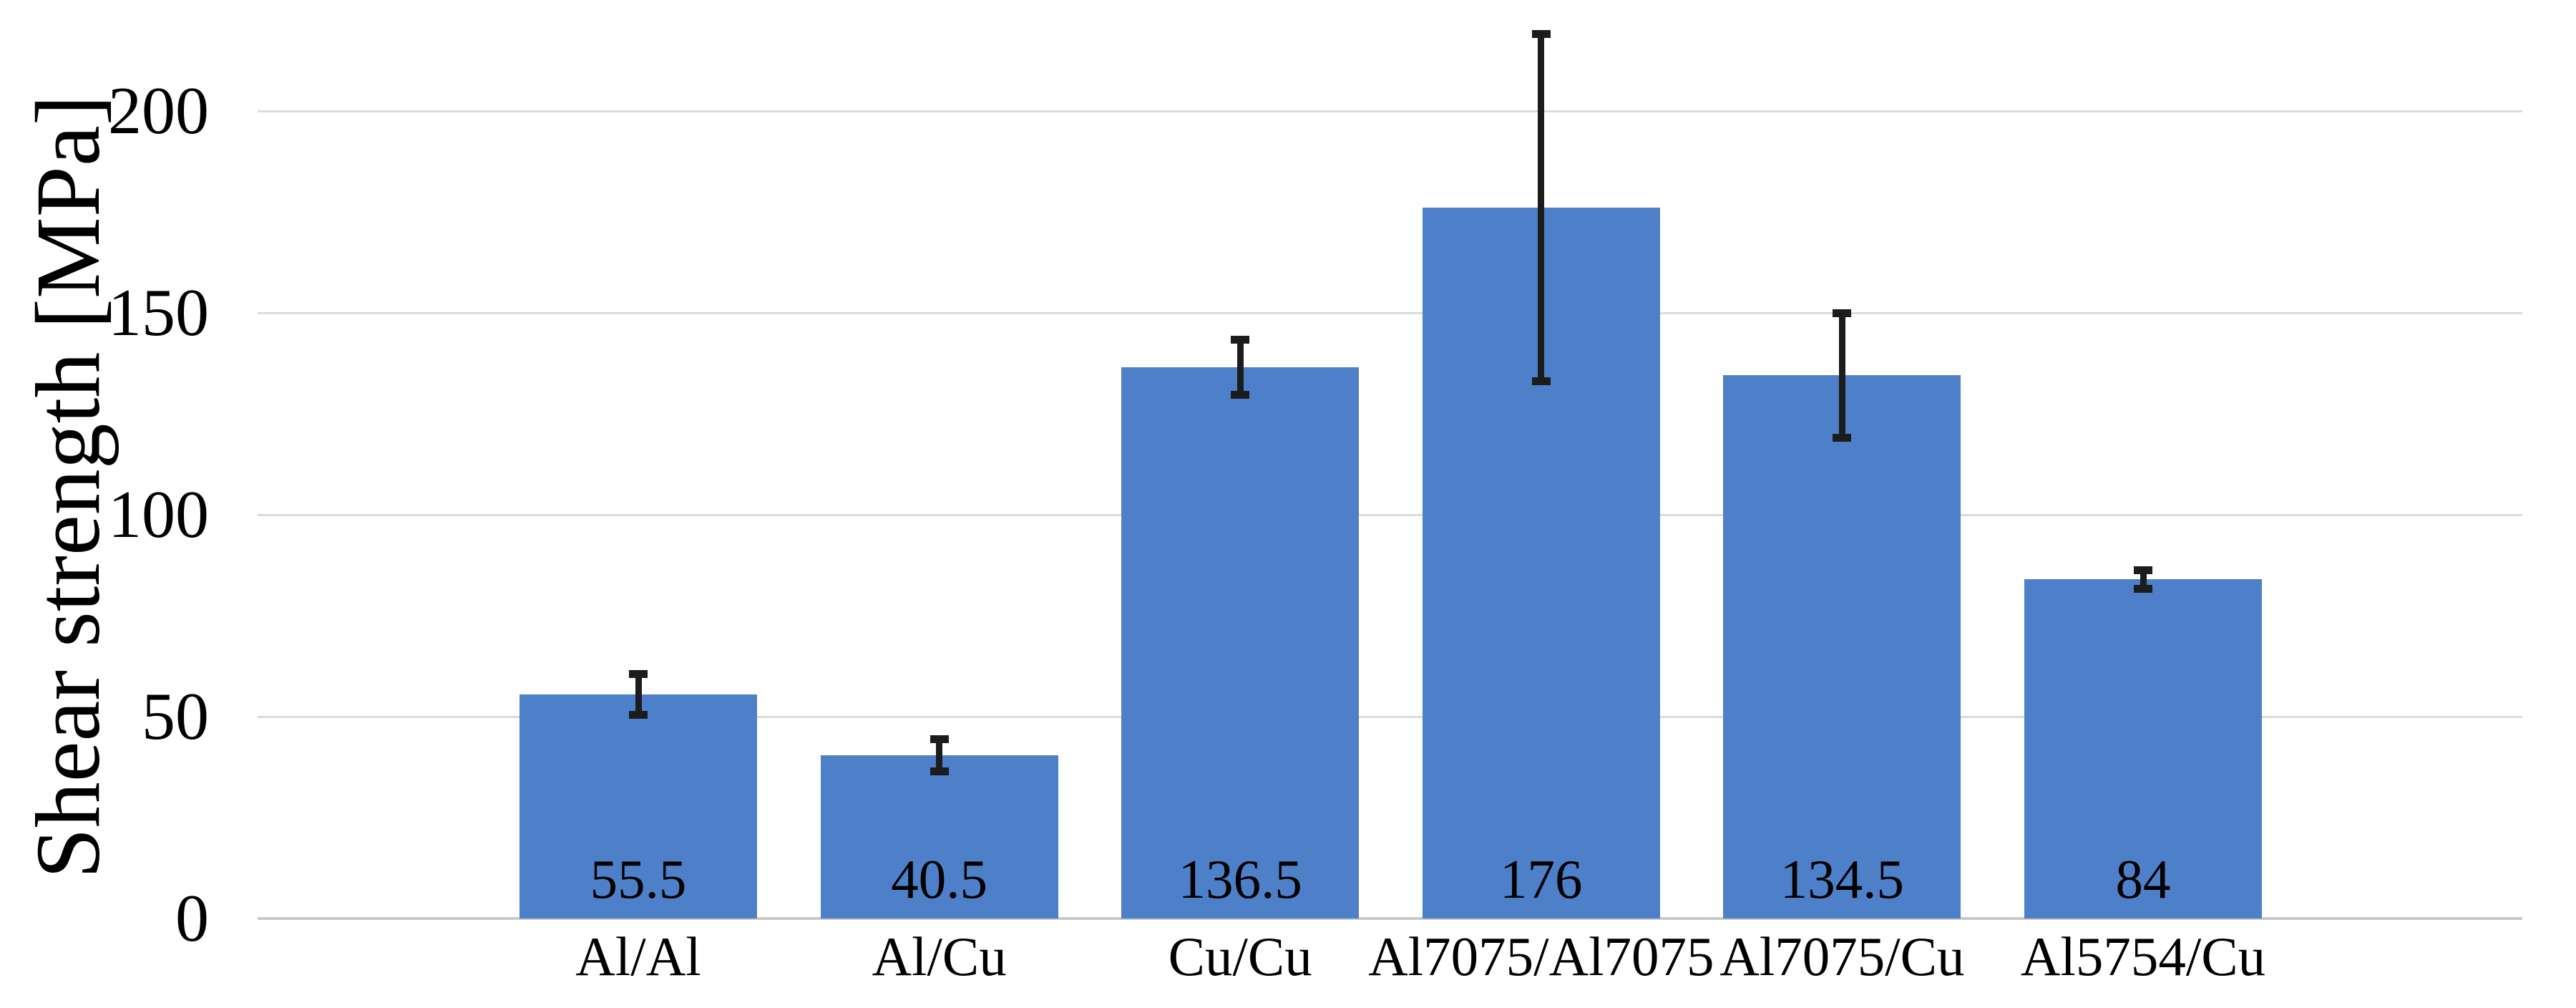 The height and width of the screenshot is (1008, 2576). I want to click on bar-al5754-cu, so click(2143, 749).